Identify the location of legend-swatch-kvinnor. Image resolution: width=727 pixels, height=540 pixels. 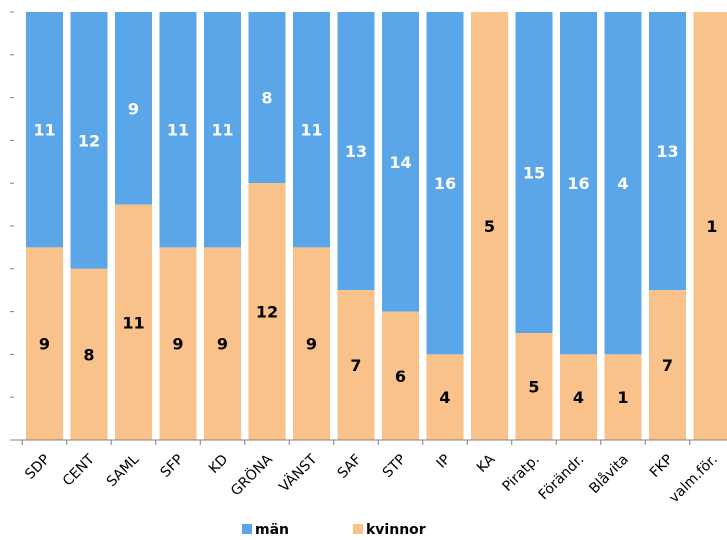
(358, 529).